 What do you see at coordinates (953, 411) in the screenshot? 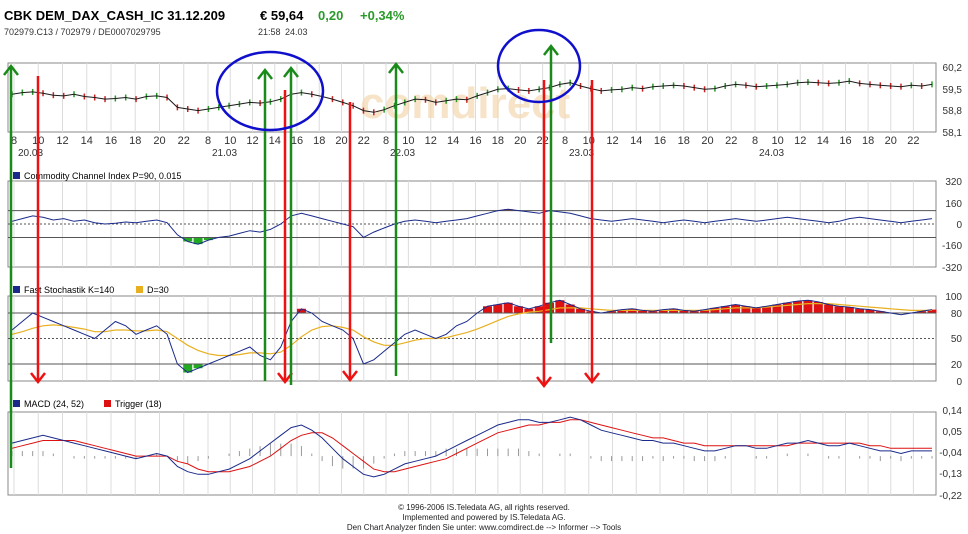
I see `macd-y-tick-label: 0,14` at bounding box center [953, 411].